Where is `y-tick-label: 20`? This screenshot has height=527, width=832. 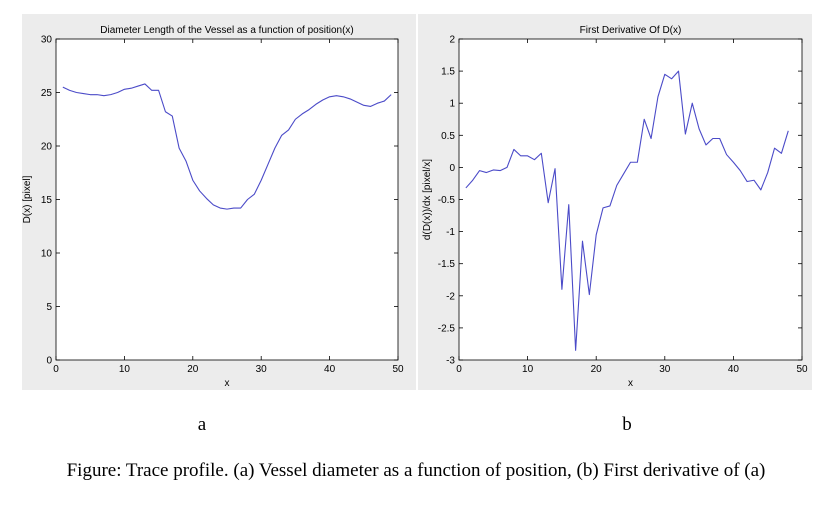
y-tick-label: 20 is located at coordinates (47, 147).